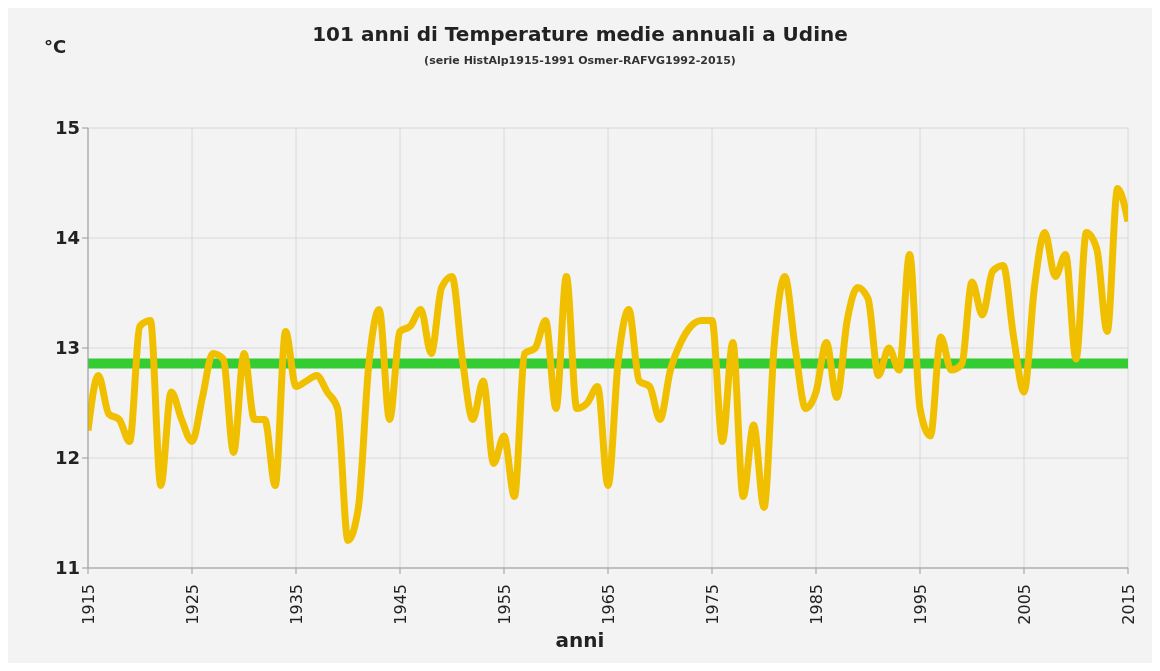  Describe the element at coordinates (1024, 604) in the screenshot. I see `x-tick-label: 2005` at that location.